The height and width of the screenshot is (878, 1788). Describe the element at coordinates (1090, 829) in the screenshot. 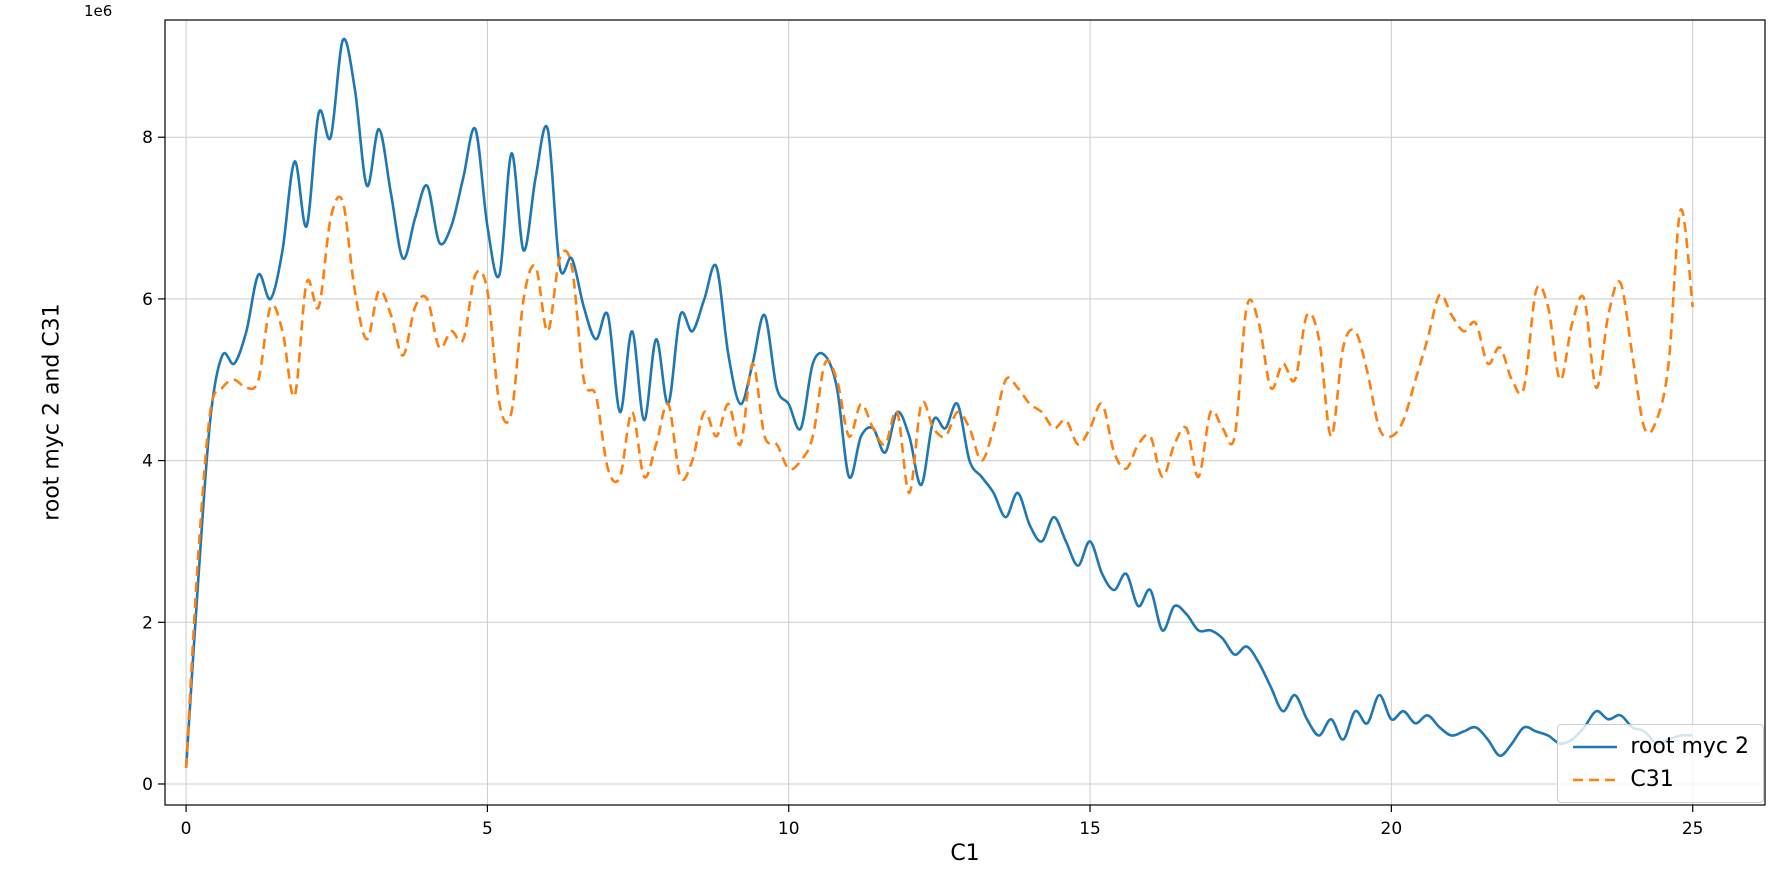

I see `x-tick-label: 15` at that location.